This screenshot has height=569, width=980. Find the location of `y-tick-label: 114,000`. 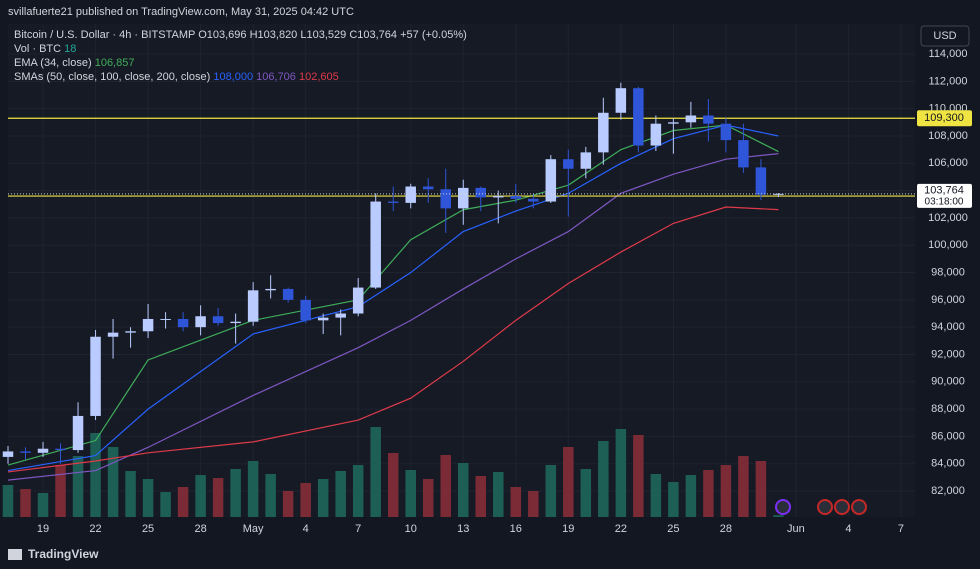

y-tick-label: 114,000 is located at coordinates (948, 54).